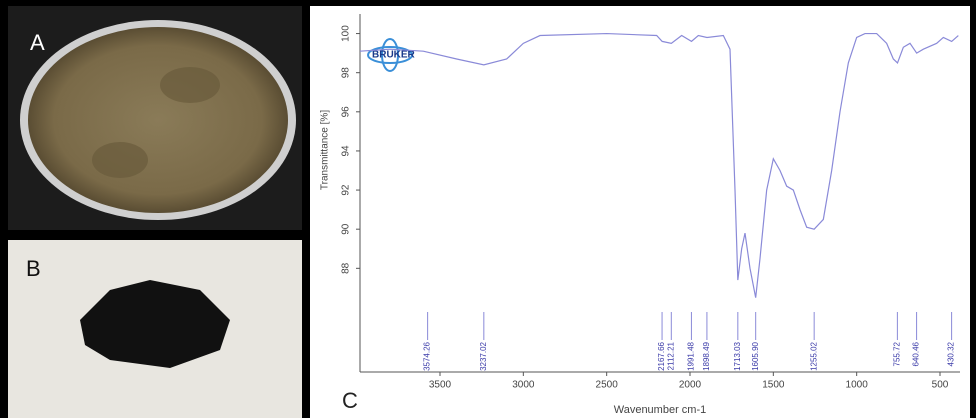  Describe the element at coordinates (691, 355) in the screenshot. I see `peak-label: 1991.48` at that location.